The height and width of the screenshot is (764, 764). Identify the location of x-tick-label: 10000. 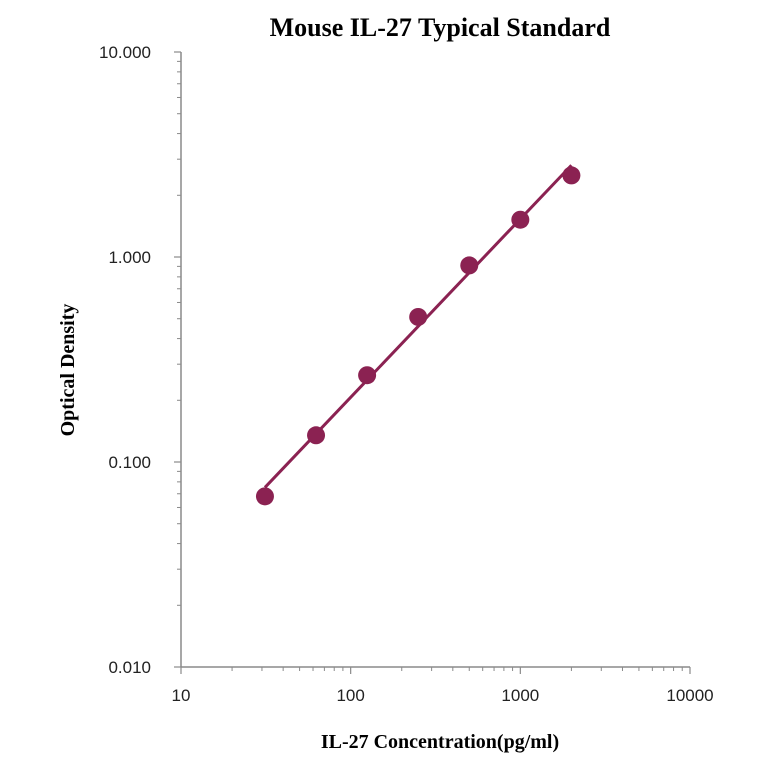
(689, 695).